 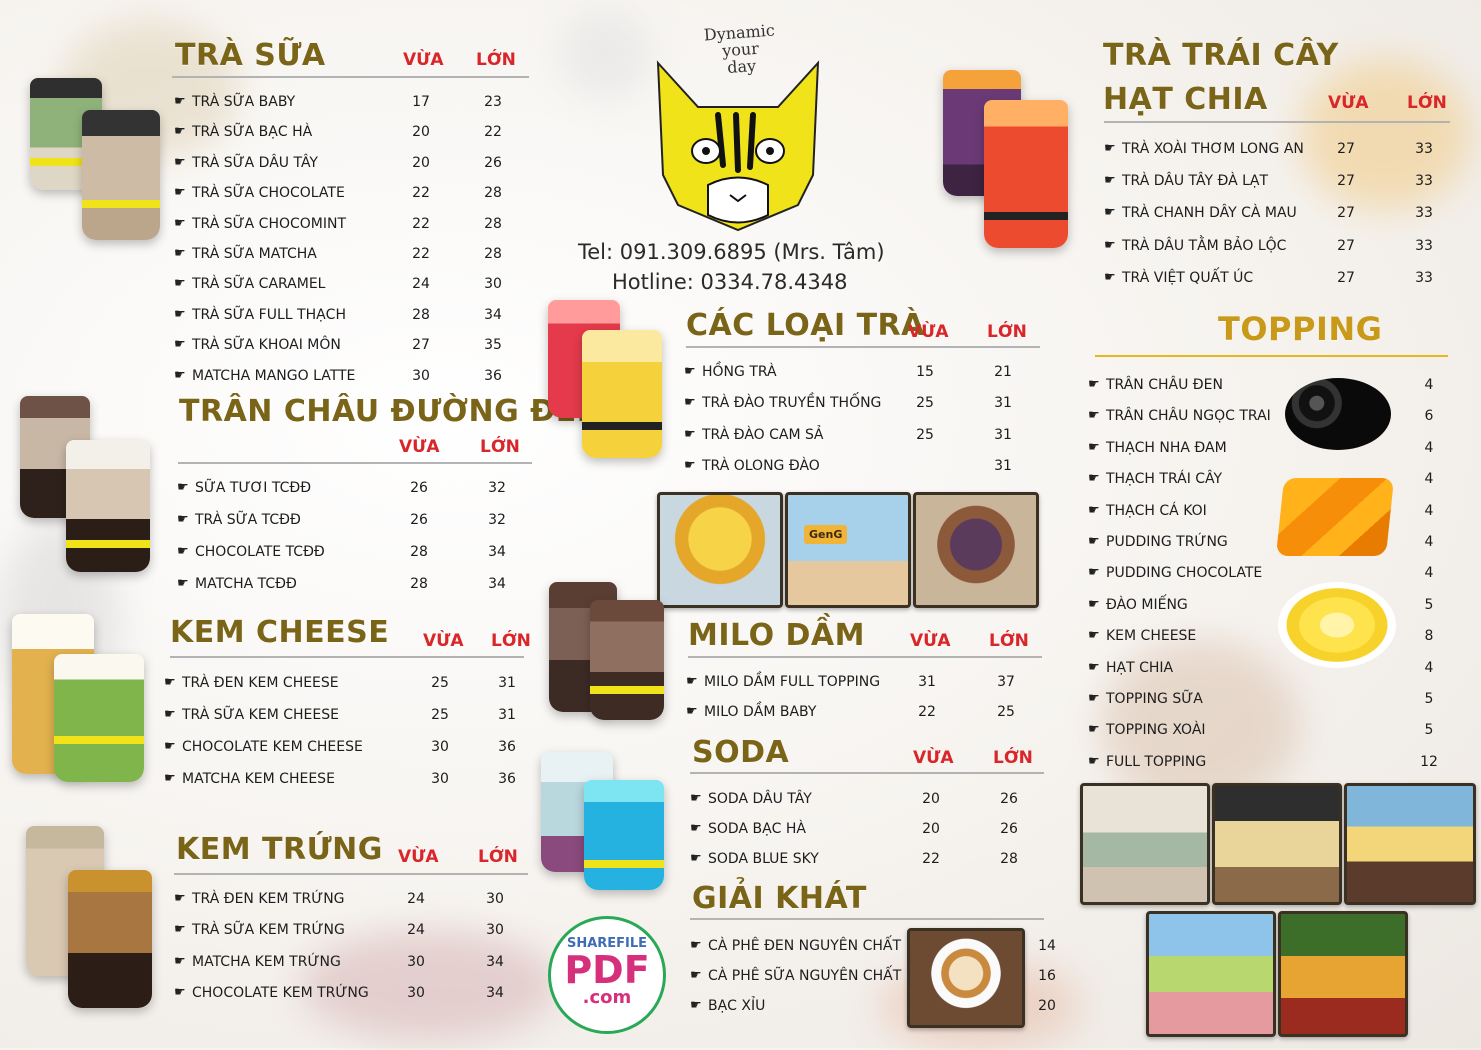 What do you see at coordinates (352, 488) in the screenshot?
I see `menu-item-row: ☛ SỮA TƯƠI TCĐĐ 26 32` at bounding box center [352, 488].